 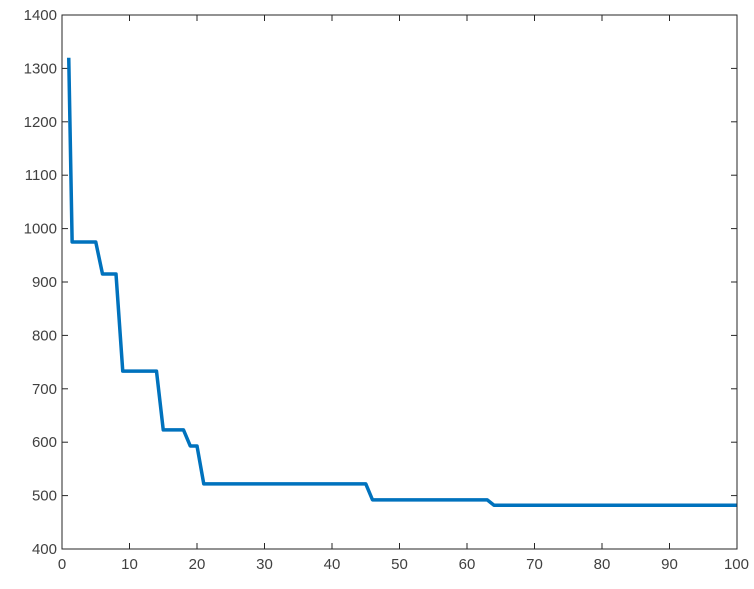 I want to click on y-tick-label: 900, so click(x=44, y=282).